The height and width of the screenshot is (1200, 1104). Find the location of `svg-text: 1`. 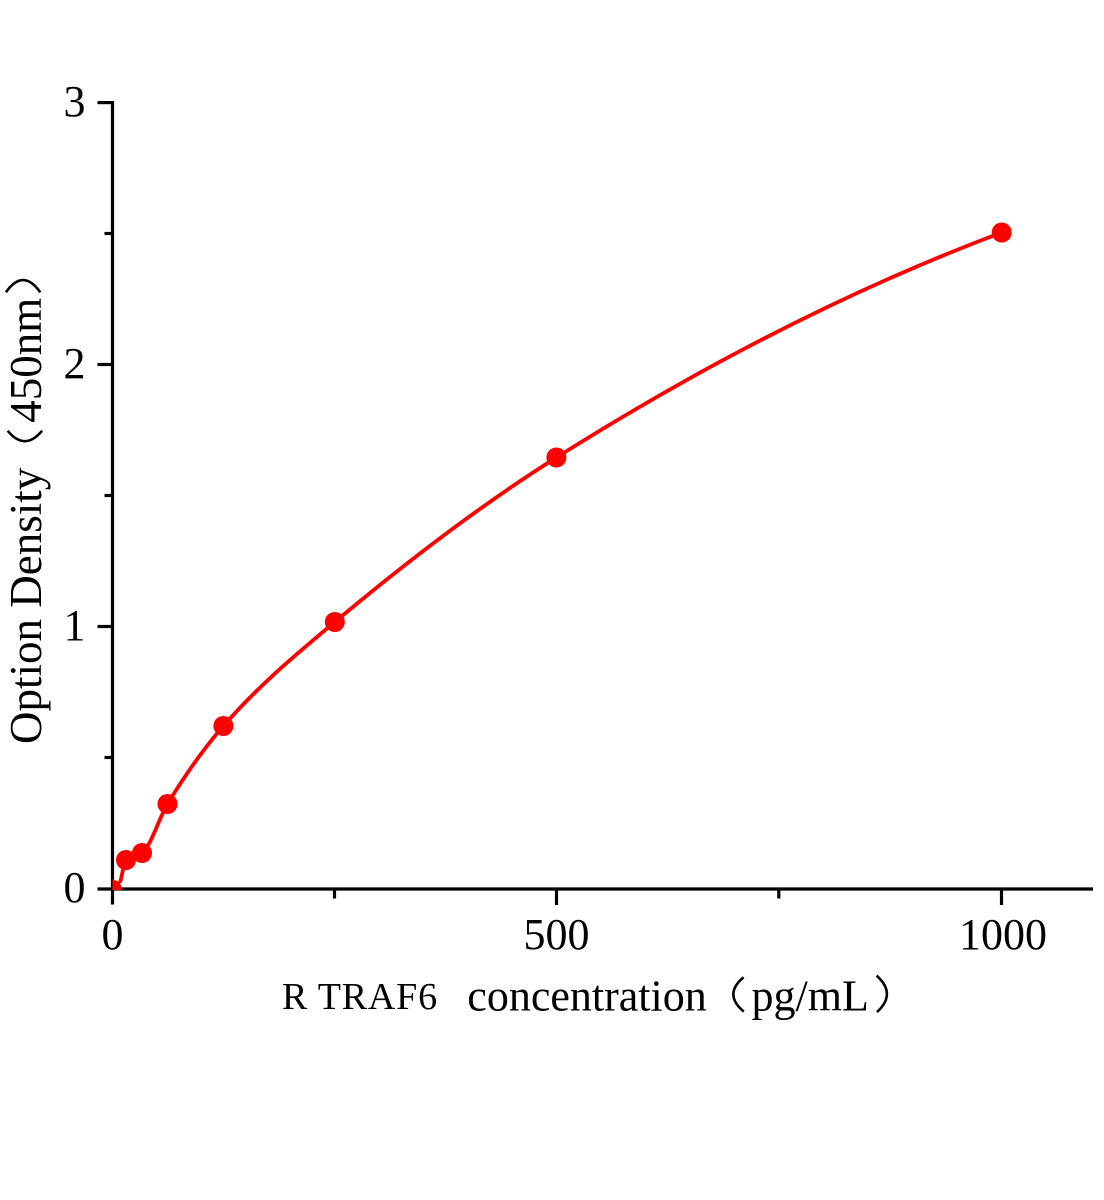

svg-text: 1 is located at coordinates (75, 625).